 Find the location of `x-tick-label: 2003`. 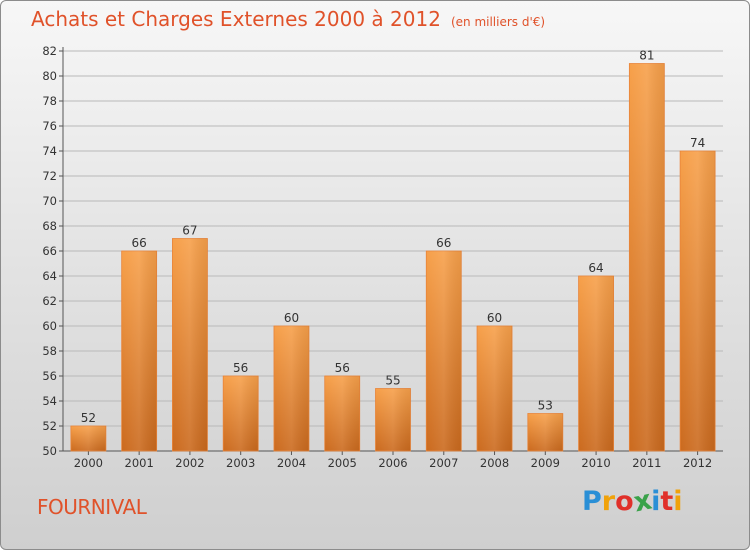

x-tick-label: 2003 is located at coordinates (240, 463).